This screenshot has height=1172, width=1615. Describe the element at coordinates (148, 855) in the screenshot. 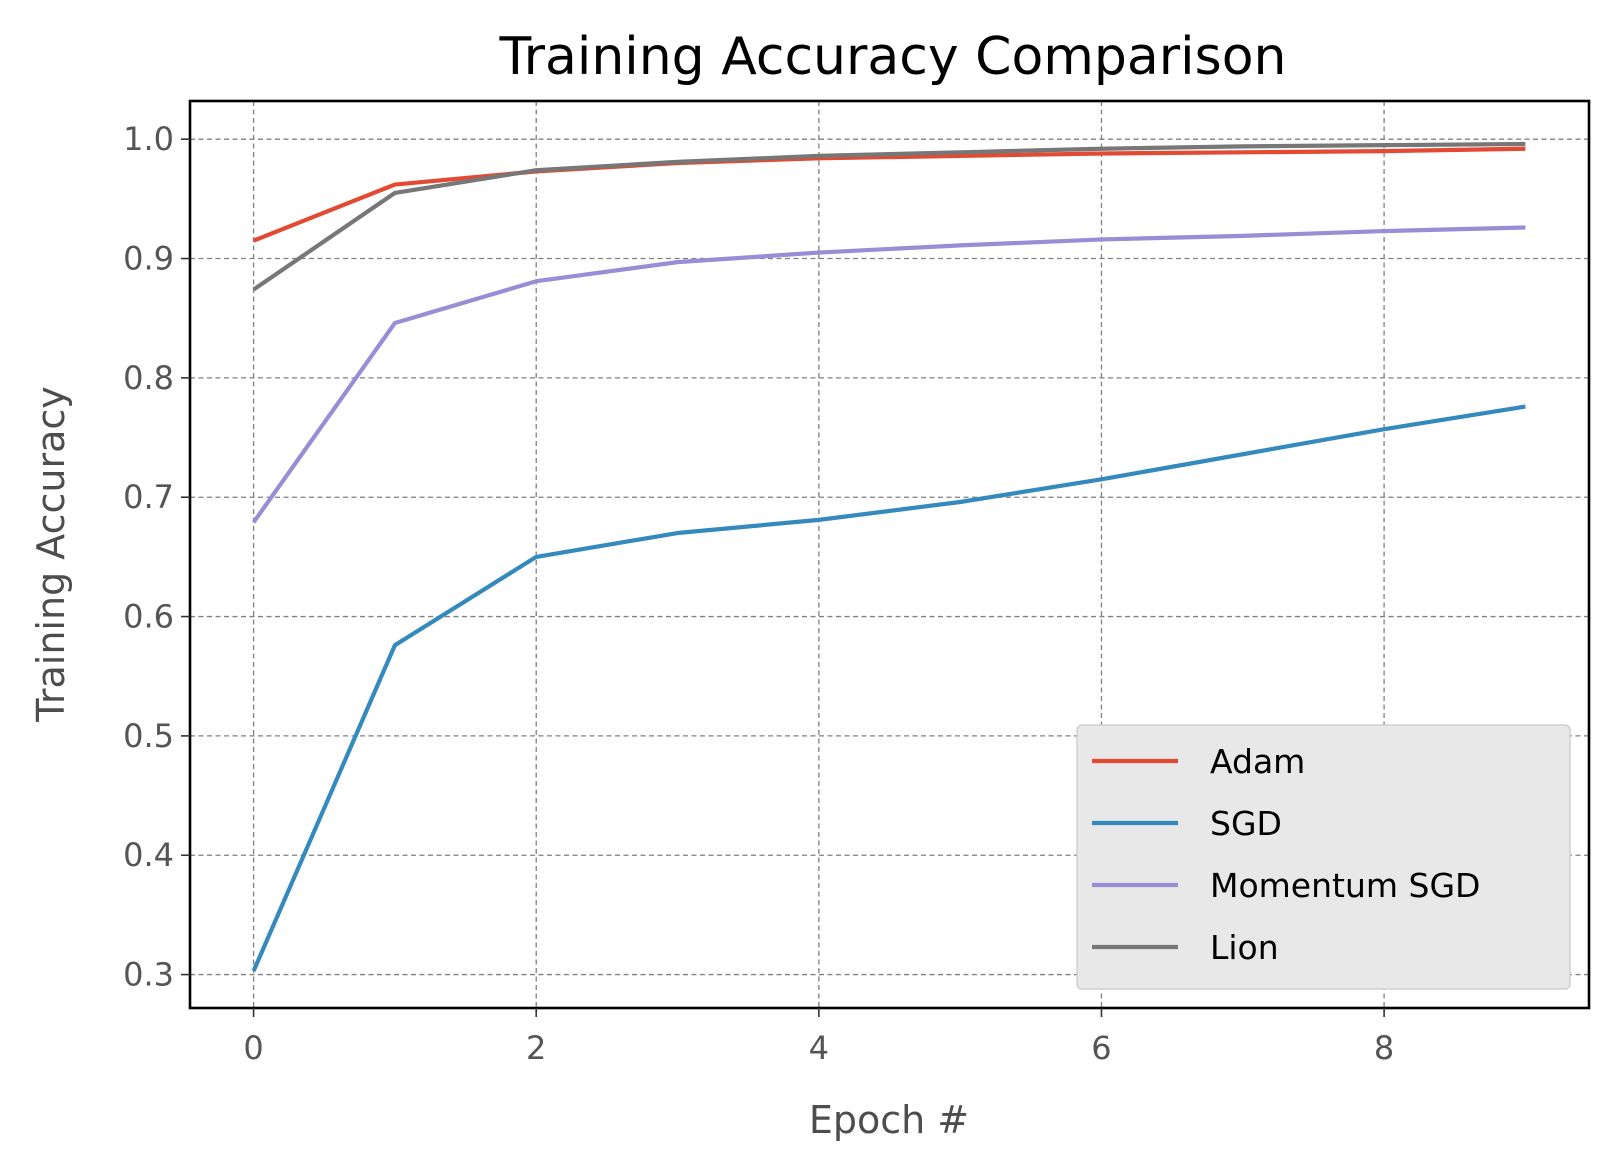

I see `y-tick-label: 0.4` at that location.